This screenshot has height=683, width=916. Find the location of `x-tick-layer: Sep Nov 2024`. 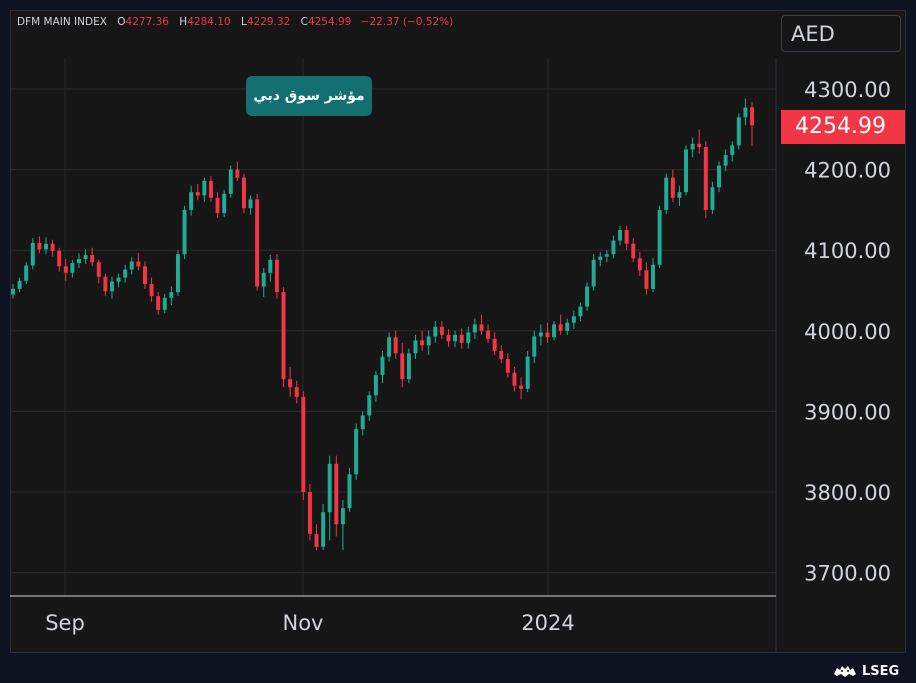

x-tick-layer: Sep Nov 2024 is located at coordinates (310, 623).